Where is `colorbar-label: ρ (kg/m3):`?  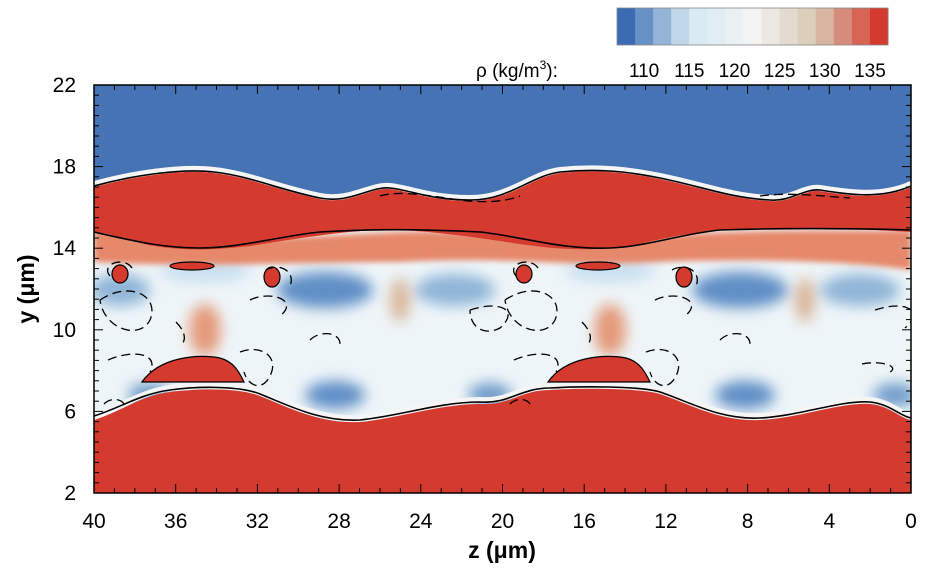 colorbar-label: ρ (kg/m3): is located at coordinates (517, 70).